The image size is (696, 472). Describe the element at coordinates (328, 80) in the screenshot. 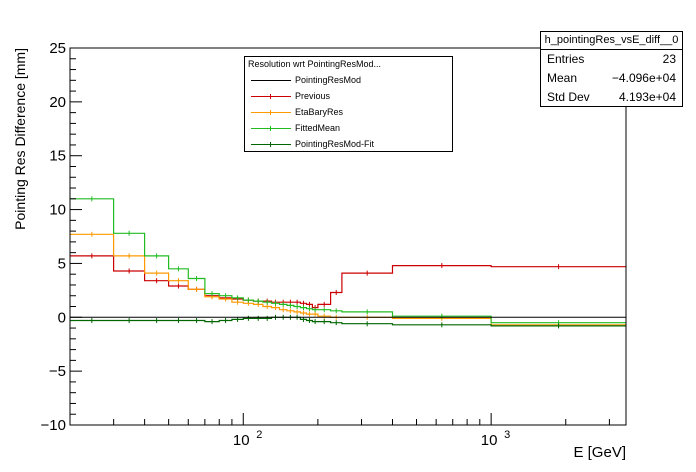

I see `legend-label: PointingResMod` at that location.